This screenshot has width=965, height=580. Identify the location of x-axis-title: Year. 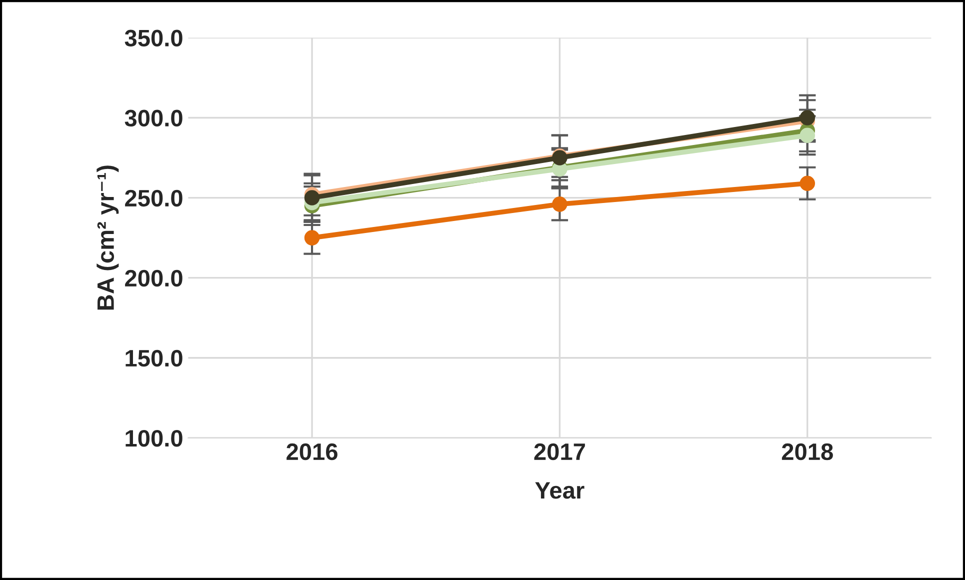
(559, 490).